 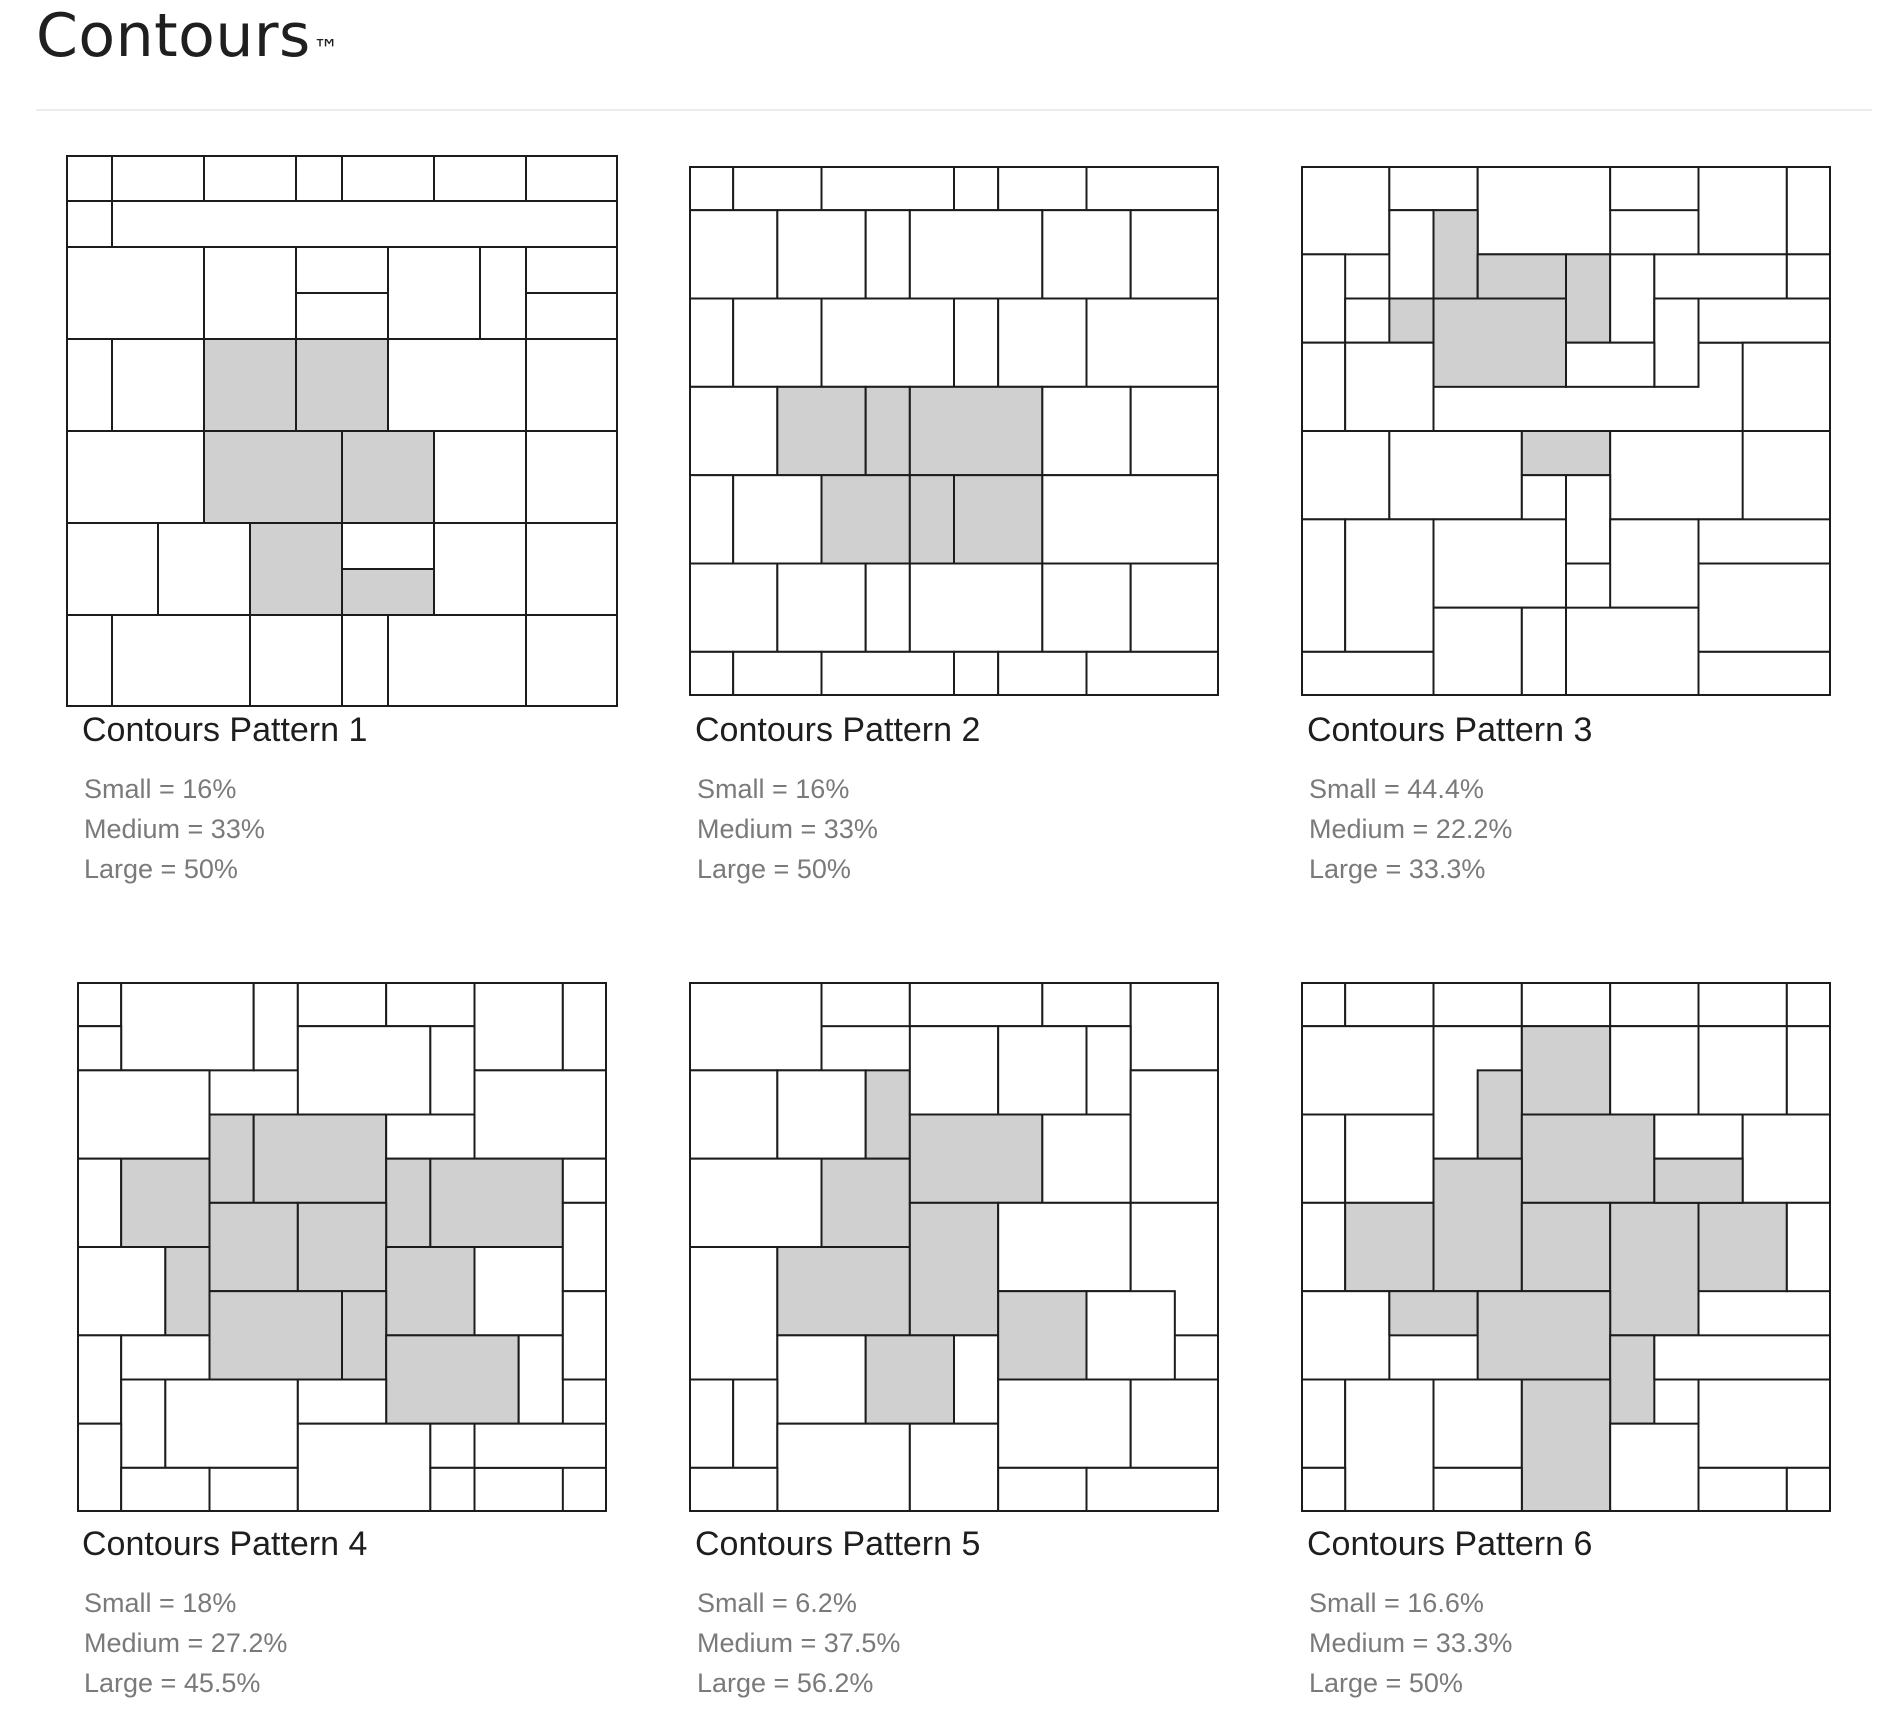 I want to click on pattern-title: Contours Pattern 5, so click(x=838, y=1544).